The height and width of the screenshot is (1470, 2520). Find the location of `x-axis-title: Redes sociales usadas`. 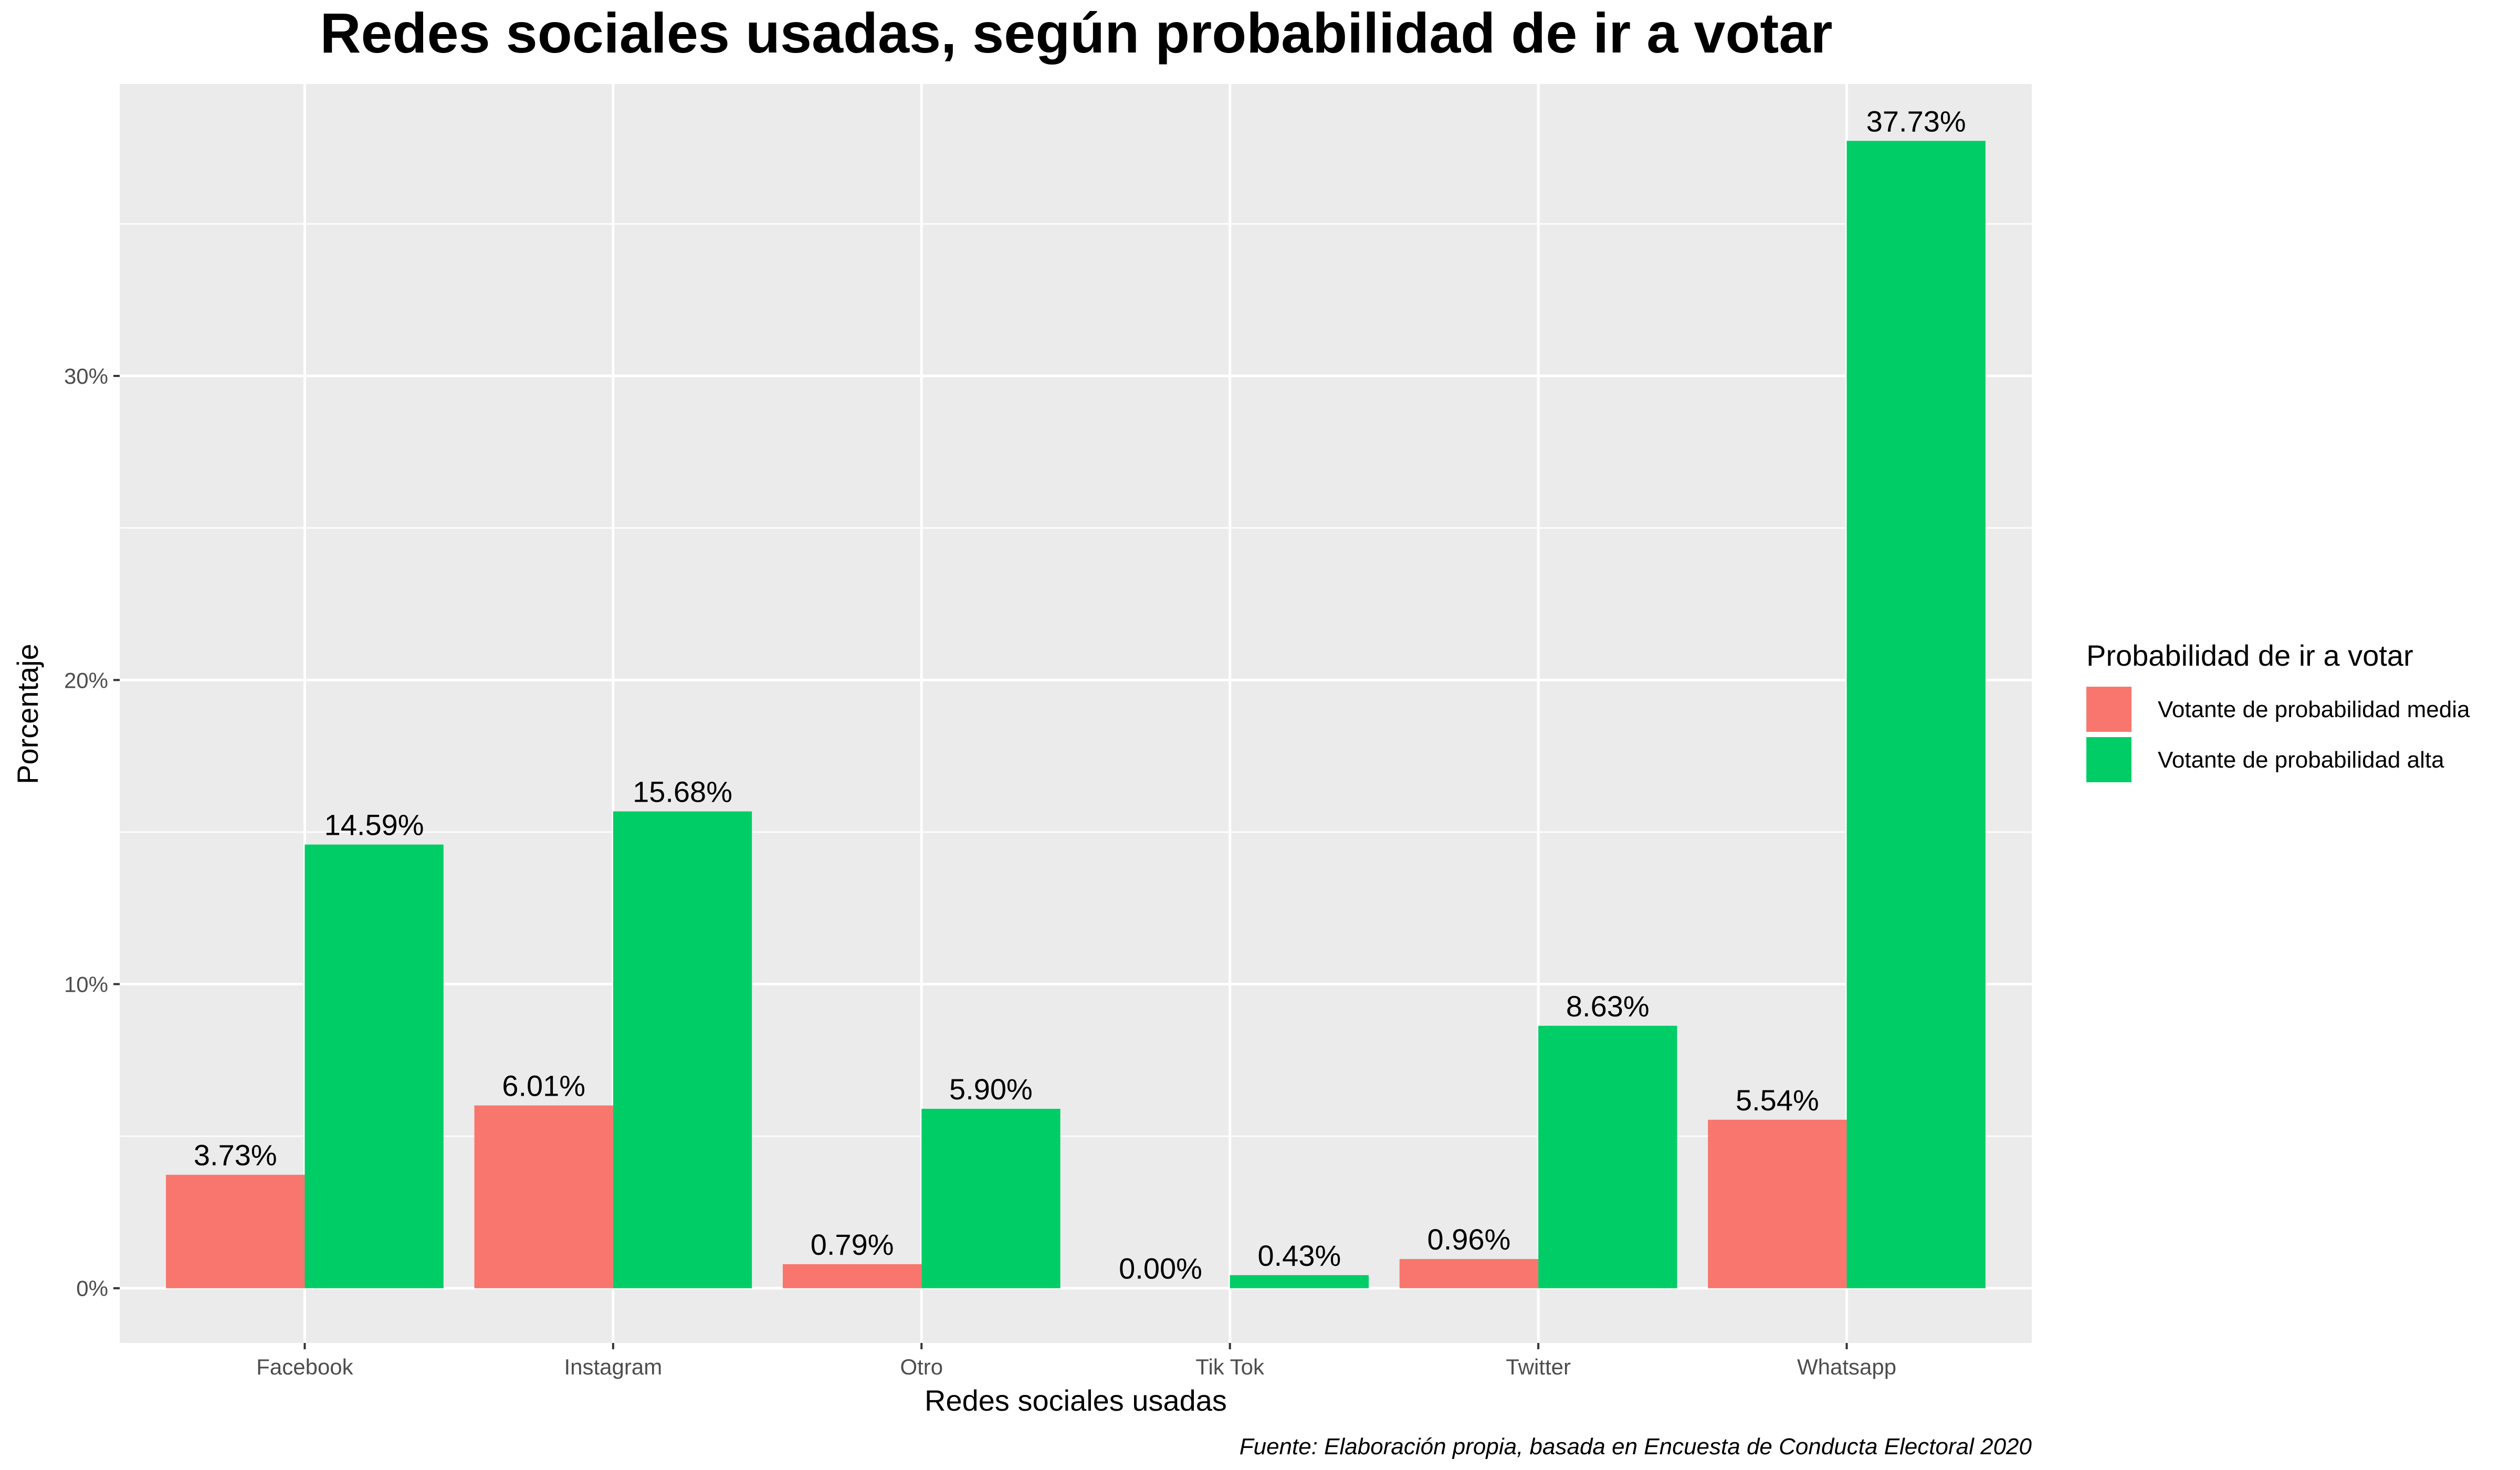

x-axis-title: Redes sociales usadas is located at coordinates (1076, 1400).